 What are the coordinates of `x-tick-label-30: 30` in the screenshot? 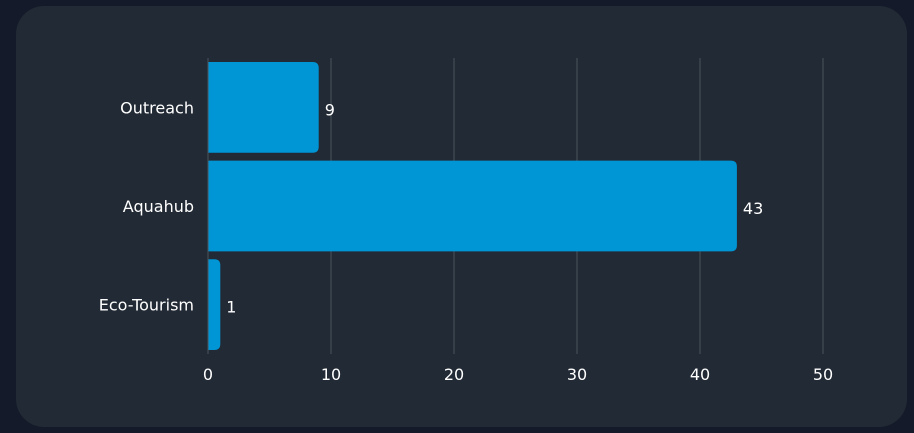 It's located at (577, 374).